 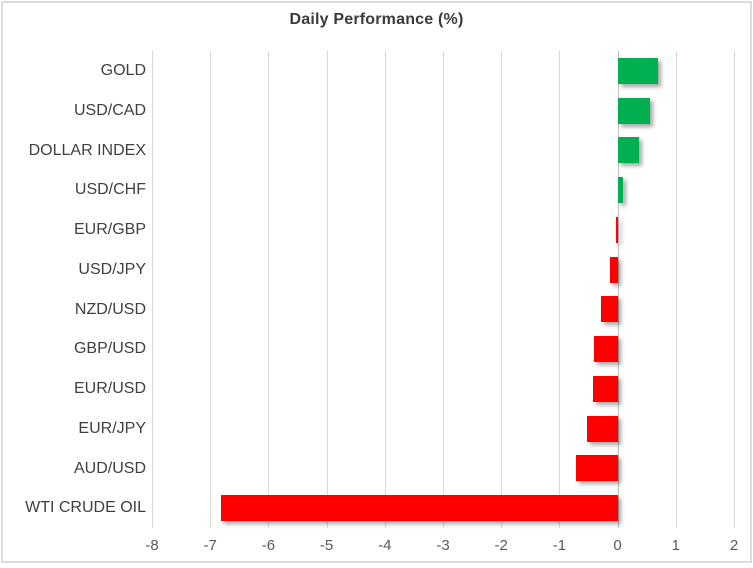 I want to click on category-label-nzd-usd: NZD/USD, so click(x=110, y=309).